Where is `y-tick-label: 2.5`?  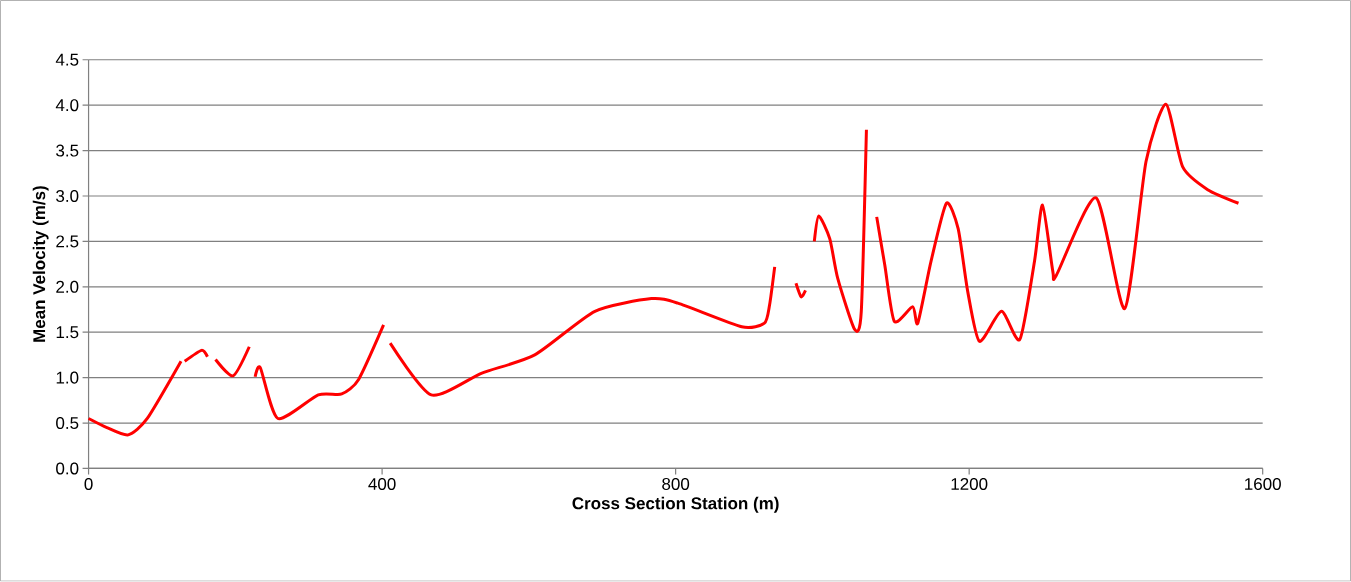 y-tick-label: 2.5 is located at coordinates (67, 241).